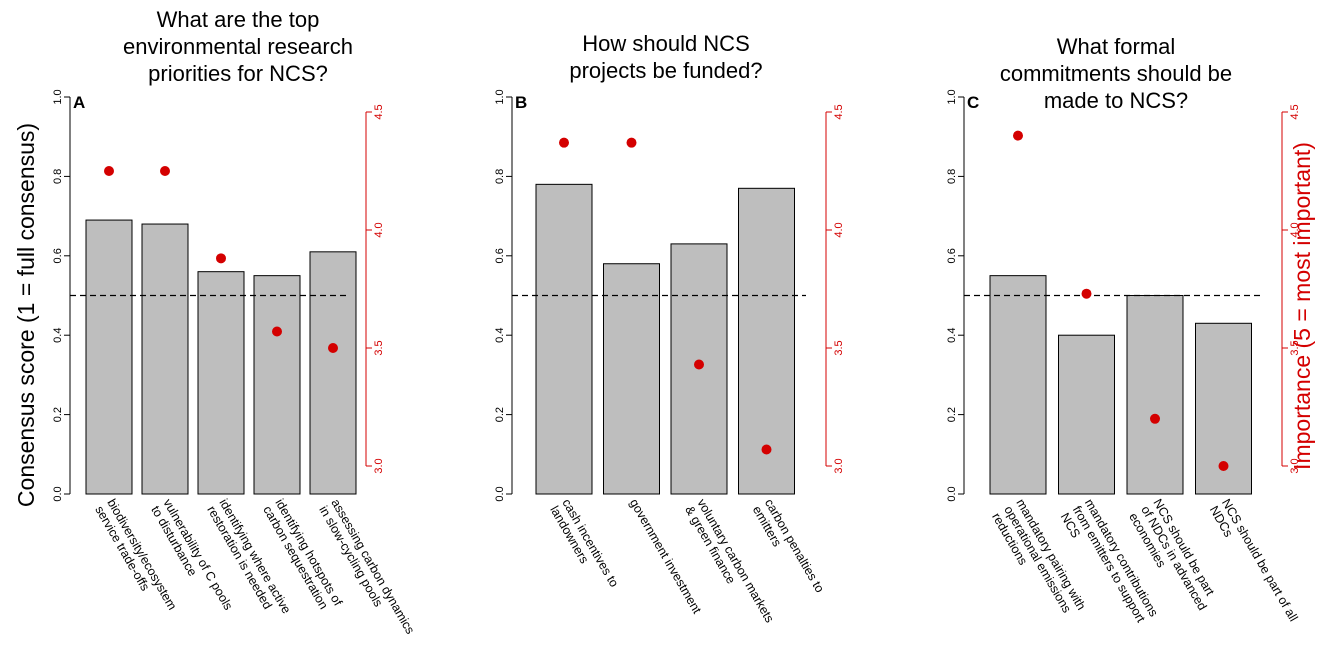 This screenshot has width=1325, height=657. What do you see at coordinates (788, 550) in the screenshot?
I see `category-label: carbon penalties toemitters` at bounding box center [788, 550].